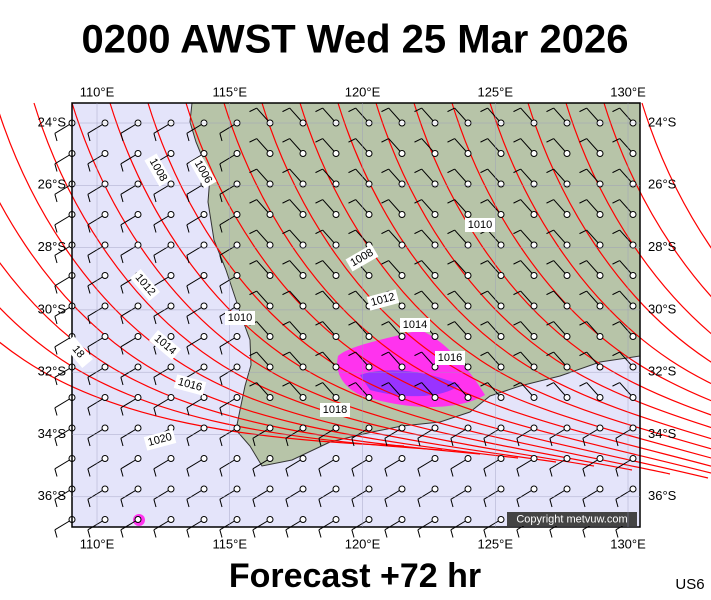  Describe the element at coordinates (662, 184) in the screenshot. I see `lat-label: 26°S` at that location.